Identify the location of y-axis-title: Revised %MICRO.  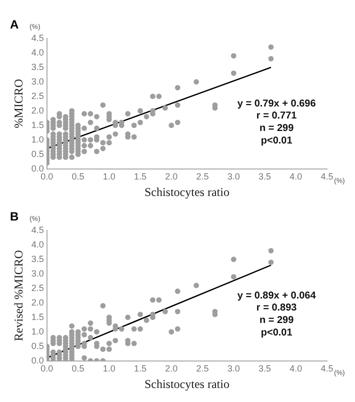
(18, 296).